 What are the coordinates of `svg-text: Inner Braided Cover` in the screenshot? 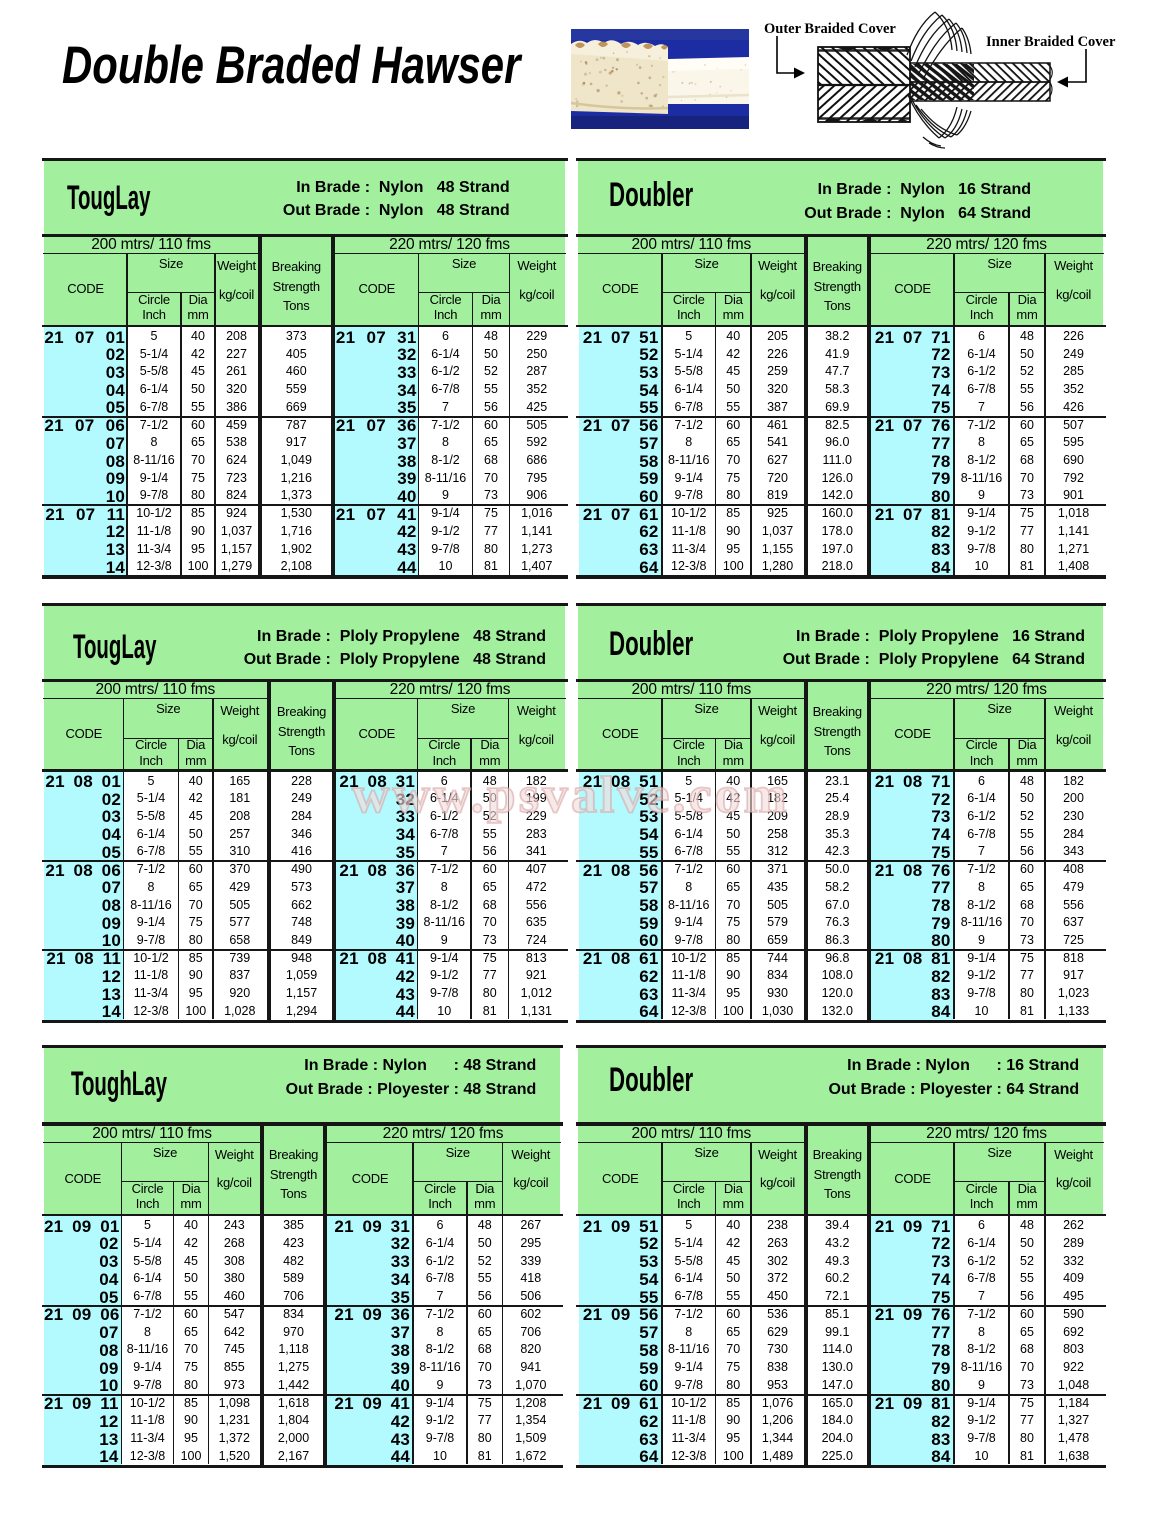 It's located at (1051, 42).